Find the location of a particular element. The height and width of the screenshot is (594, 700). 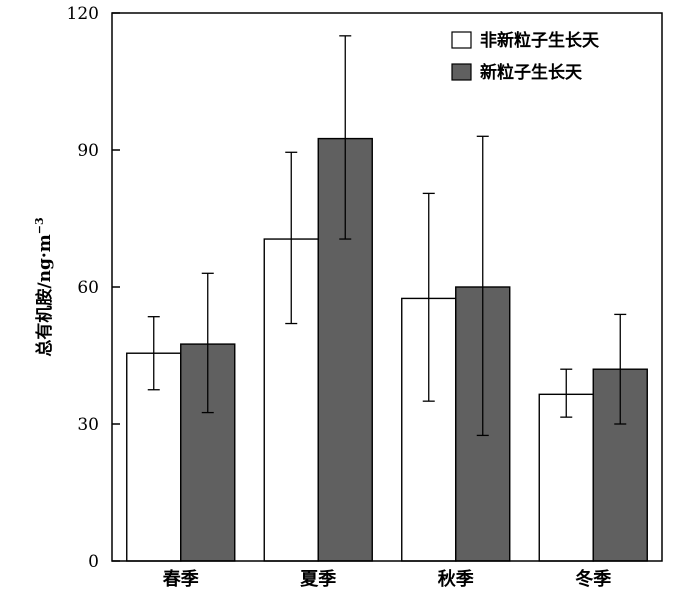

x-category-label: 春季 is located at coordinates (181, 579).